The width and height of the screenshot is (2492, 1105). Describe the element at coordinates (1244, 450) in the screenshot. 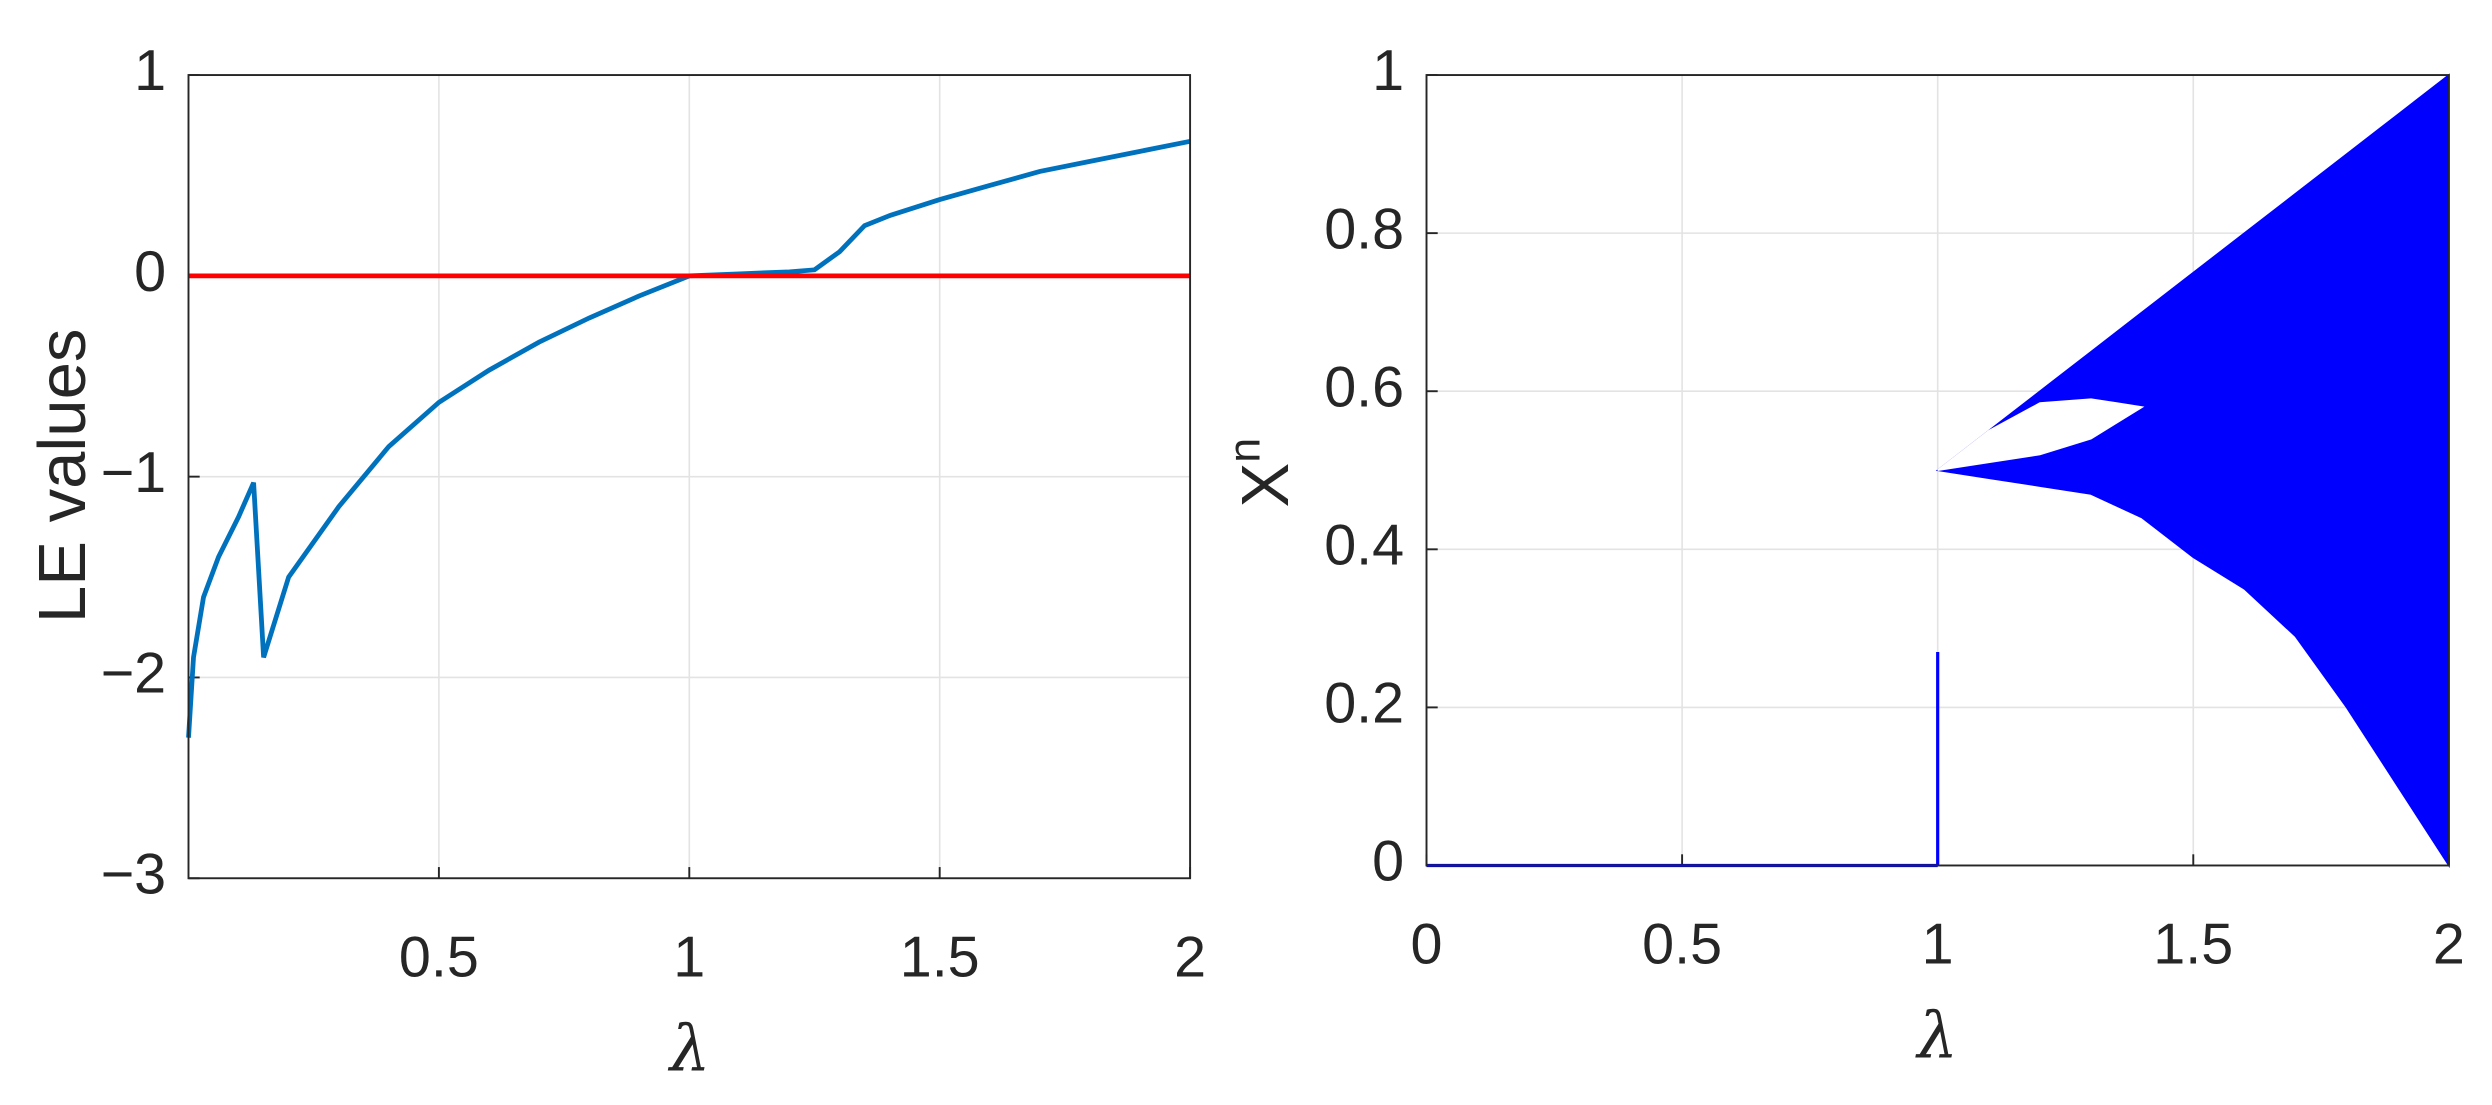

I see `y-axis-label-sub: n` at that location.